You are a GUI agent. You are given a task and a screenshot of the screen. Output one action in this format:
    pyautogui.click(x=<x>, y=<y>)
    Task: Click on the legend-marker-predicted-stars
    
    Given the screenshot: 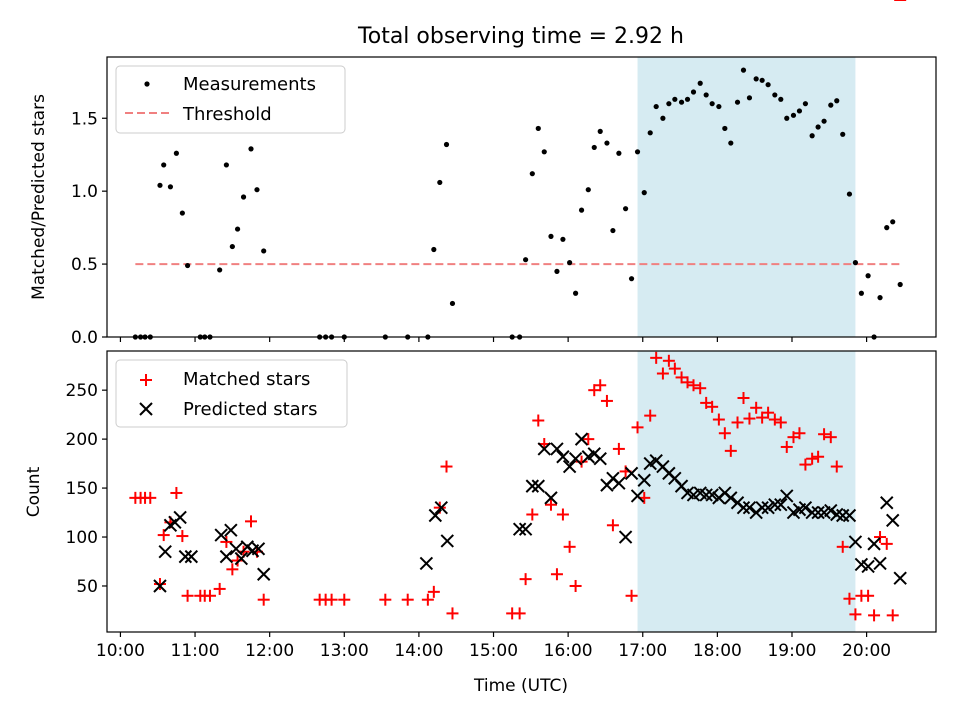 What is the action you would take?
    pyautogui.click(x=146, y=409)
    